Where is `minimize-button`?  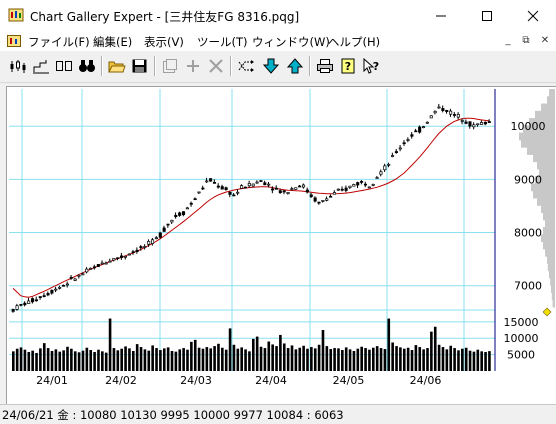
minimize-button is located at coordinates (441, 15).